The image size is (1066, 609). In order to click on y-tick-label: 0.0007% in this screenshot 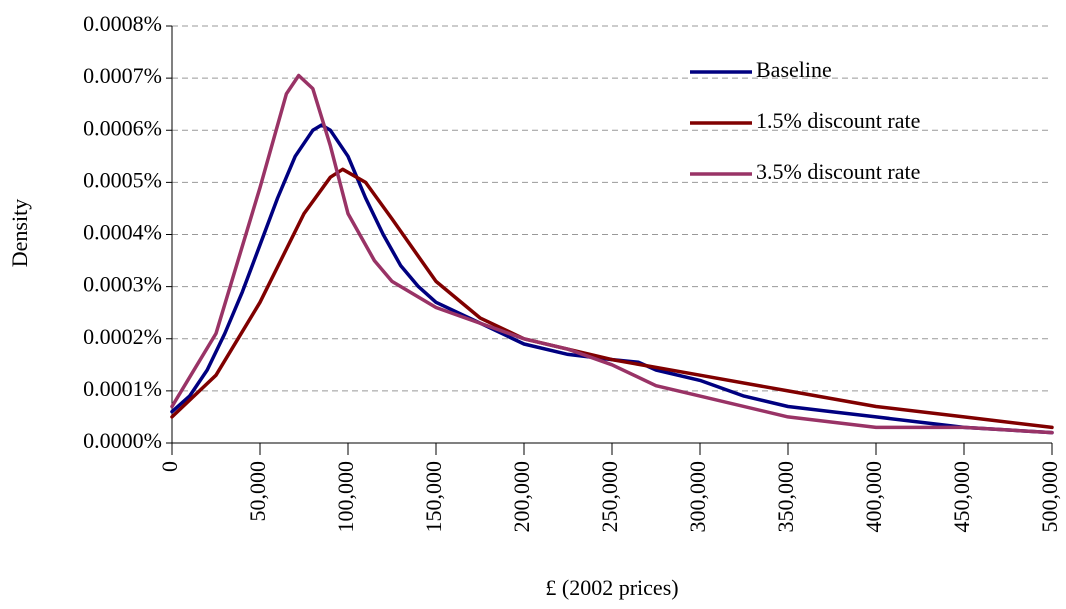, I will do `click(122, 75)`.